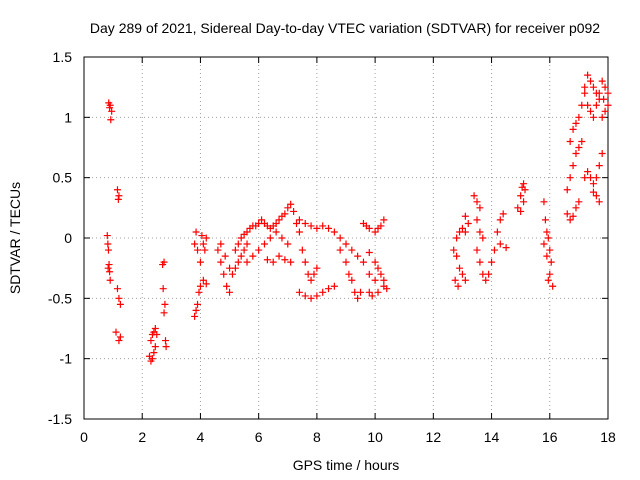 This screenshot has height=480, width=640. Describe the element at coordinates (60, 419) in the screenshot. I see `y-tick-label: -1.5` at that location.